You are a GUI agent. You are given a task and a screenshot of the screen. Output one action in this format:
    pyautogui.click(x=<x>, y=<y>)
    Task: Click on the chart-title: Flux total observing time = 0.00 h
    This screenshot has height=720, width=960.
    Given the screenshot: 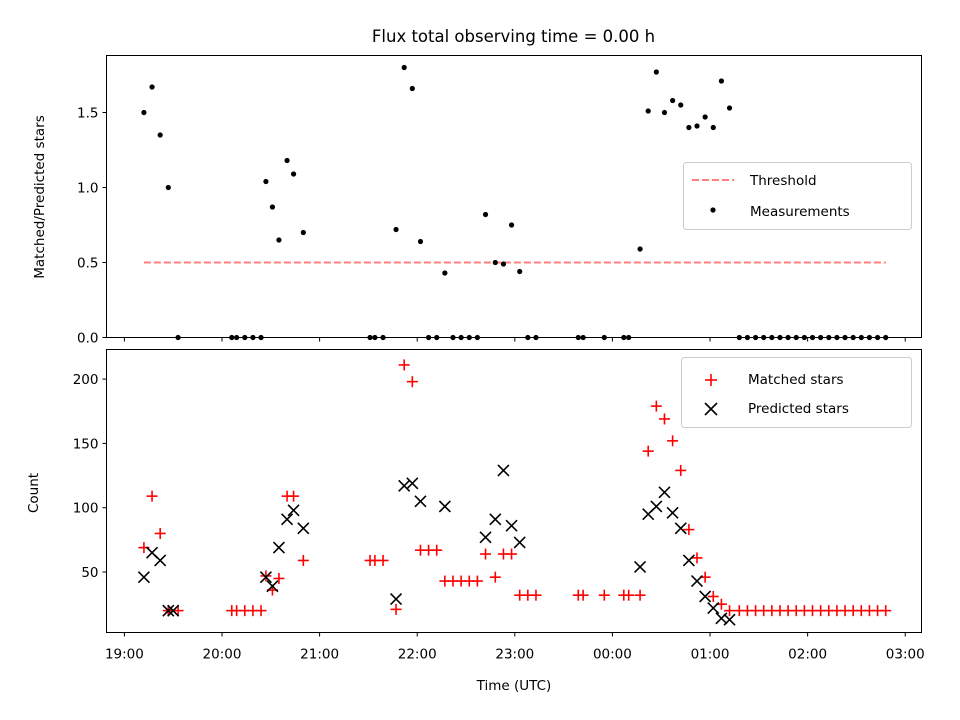 What is the action you would take?
    pyautogui.click(x=513, y=36)
    